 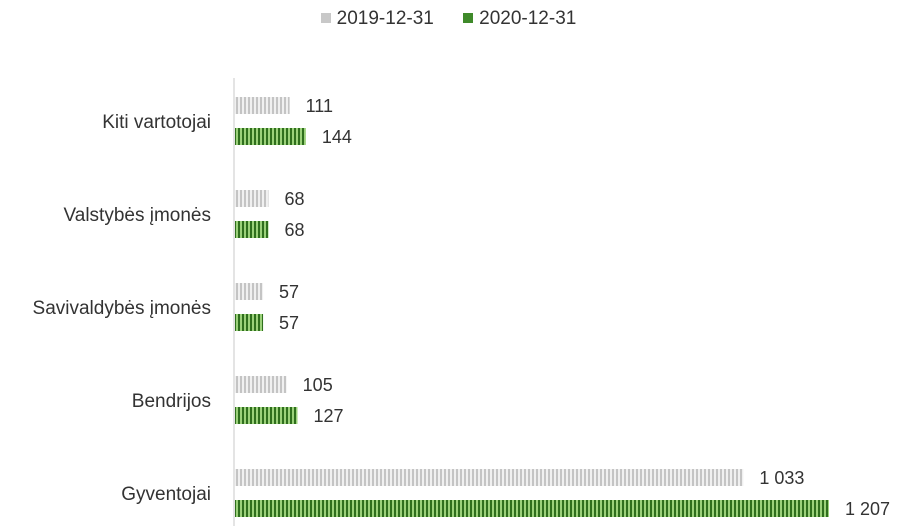 I want to click on legend-item-2020: 2020-12-31, so click(x=519, y=19).